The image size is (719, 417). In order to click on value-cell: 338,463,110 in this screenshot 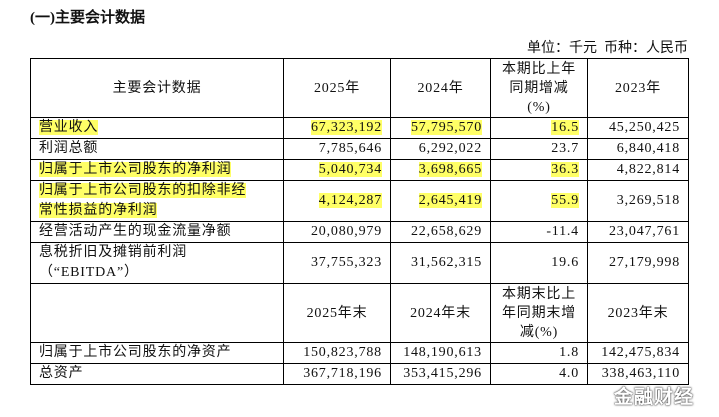, I will do `click(638, 374)`.